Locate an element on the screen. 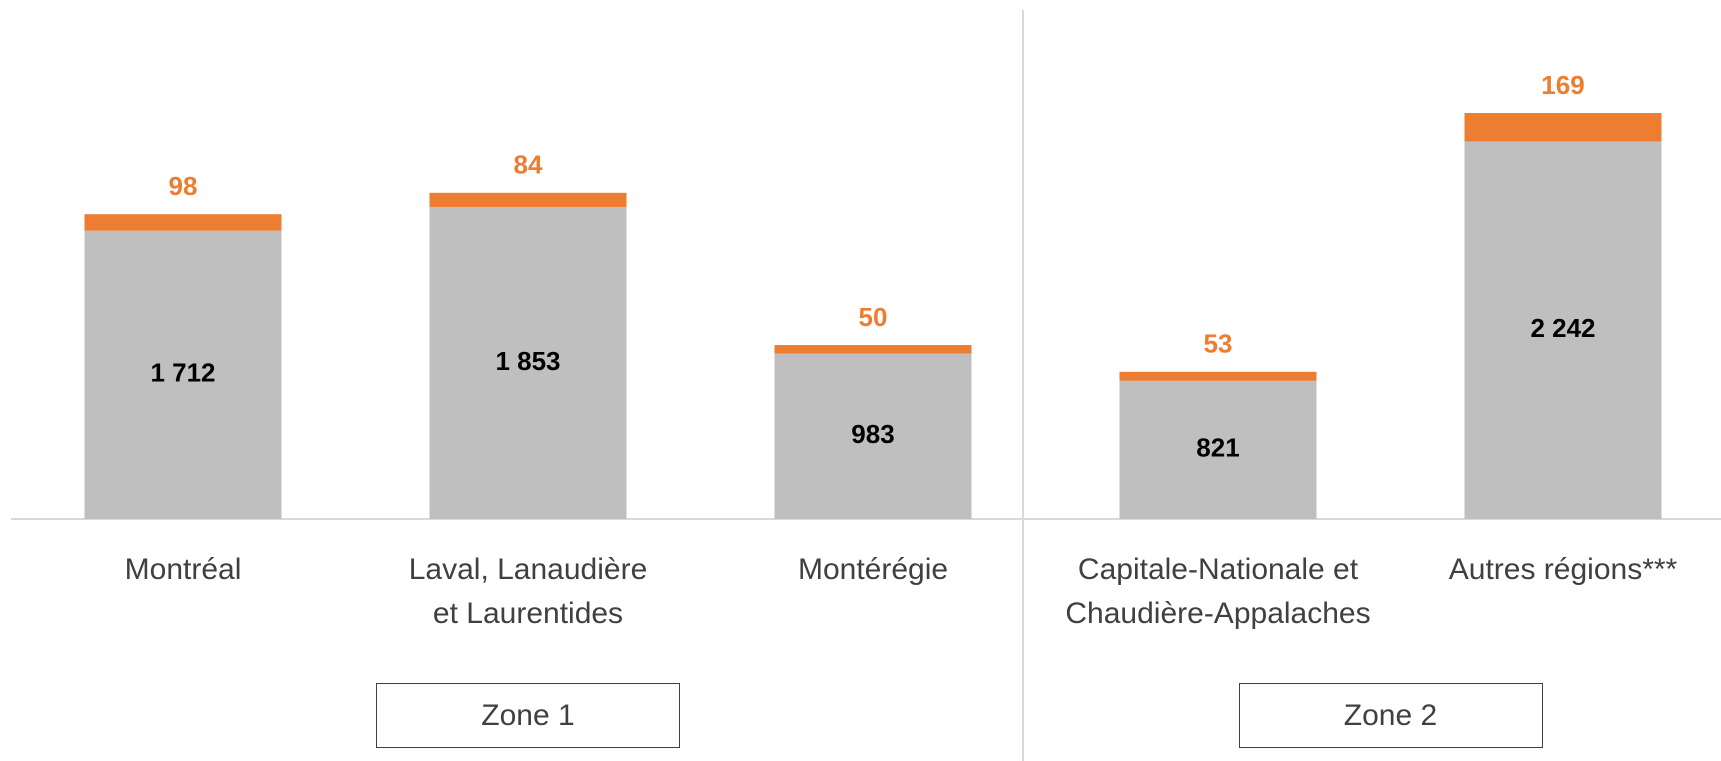 The width and height of the screenshot is (1721, 761). value-label: 983 is located at coordinates (872, 434).